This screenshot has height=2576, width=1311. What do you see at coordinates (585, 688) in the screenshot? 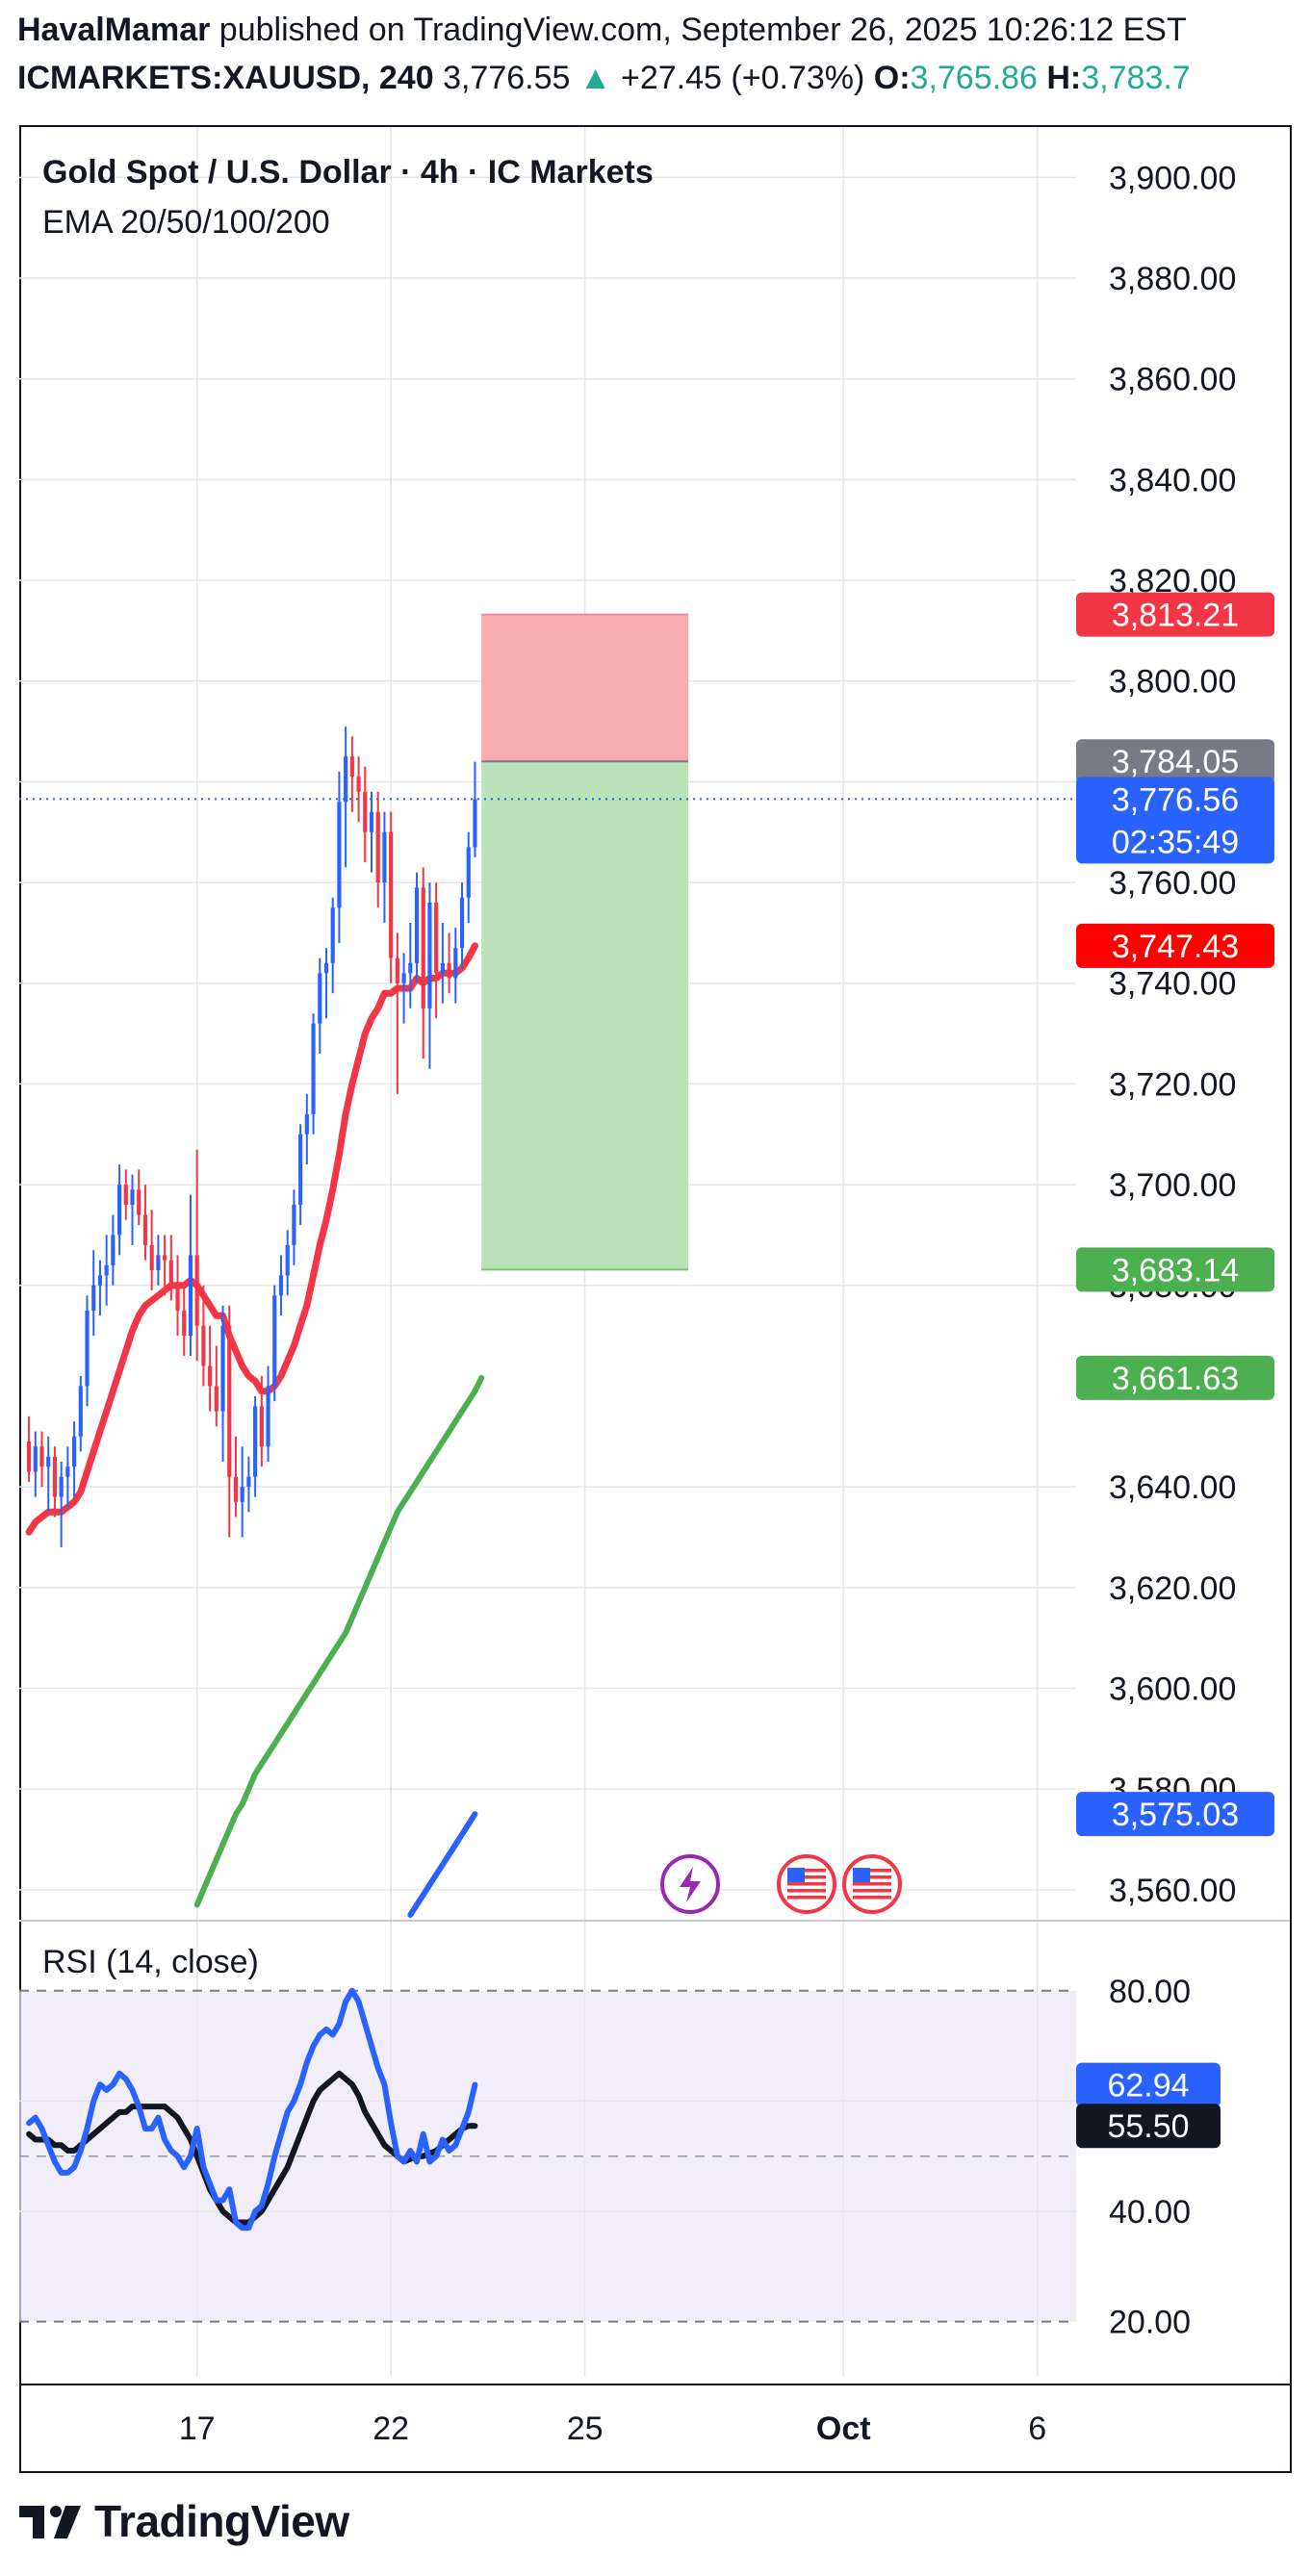
I see `stop-loss-zone` at bounding box center [585, 688].